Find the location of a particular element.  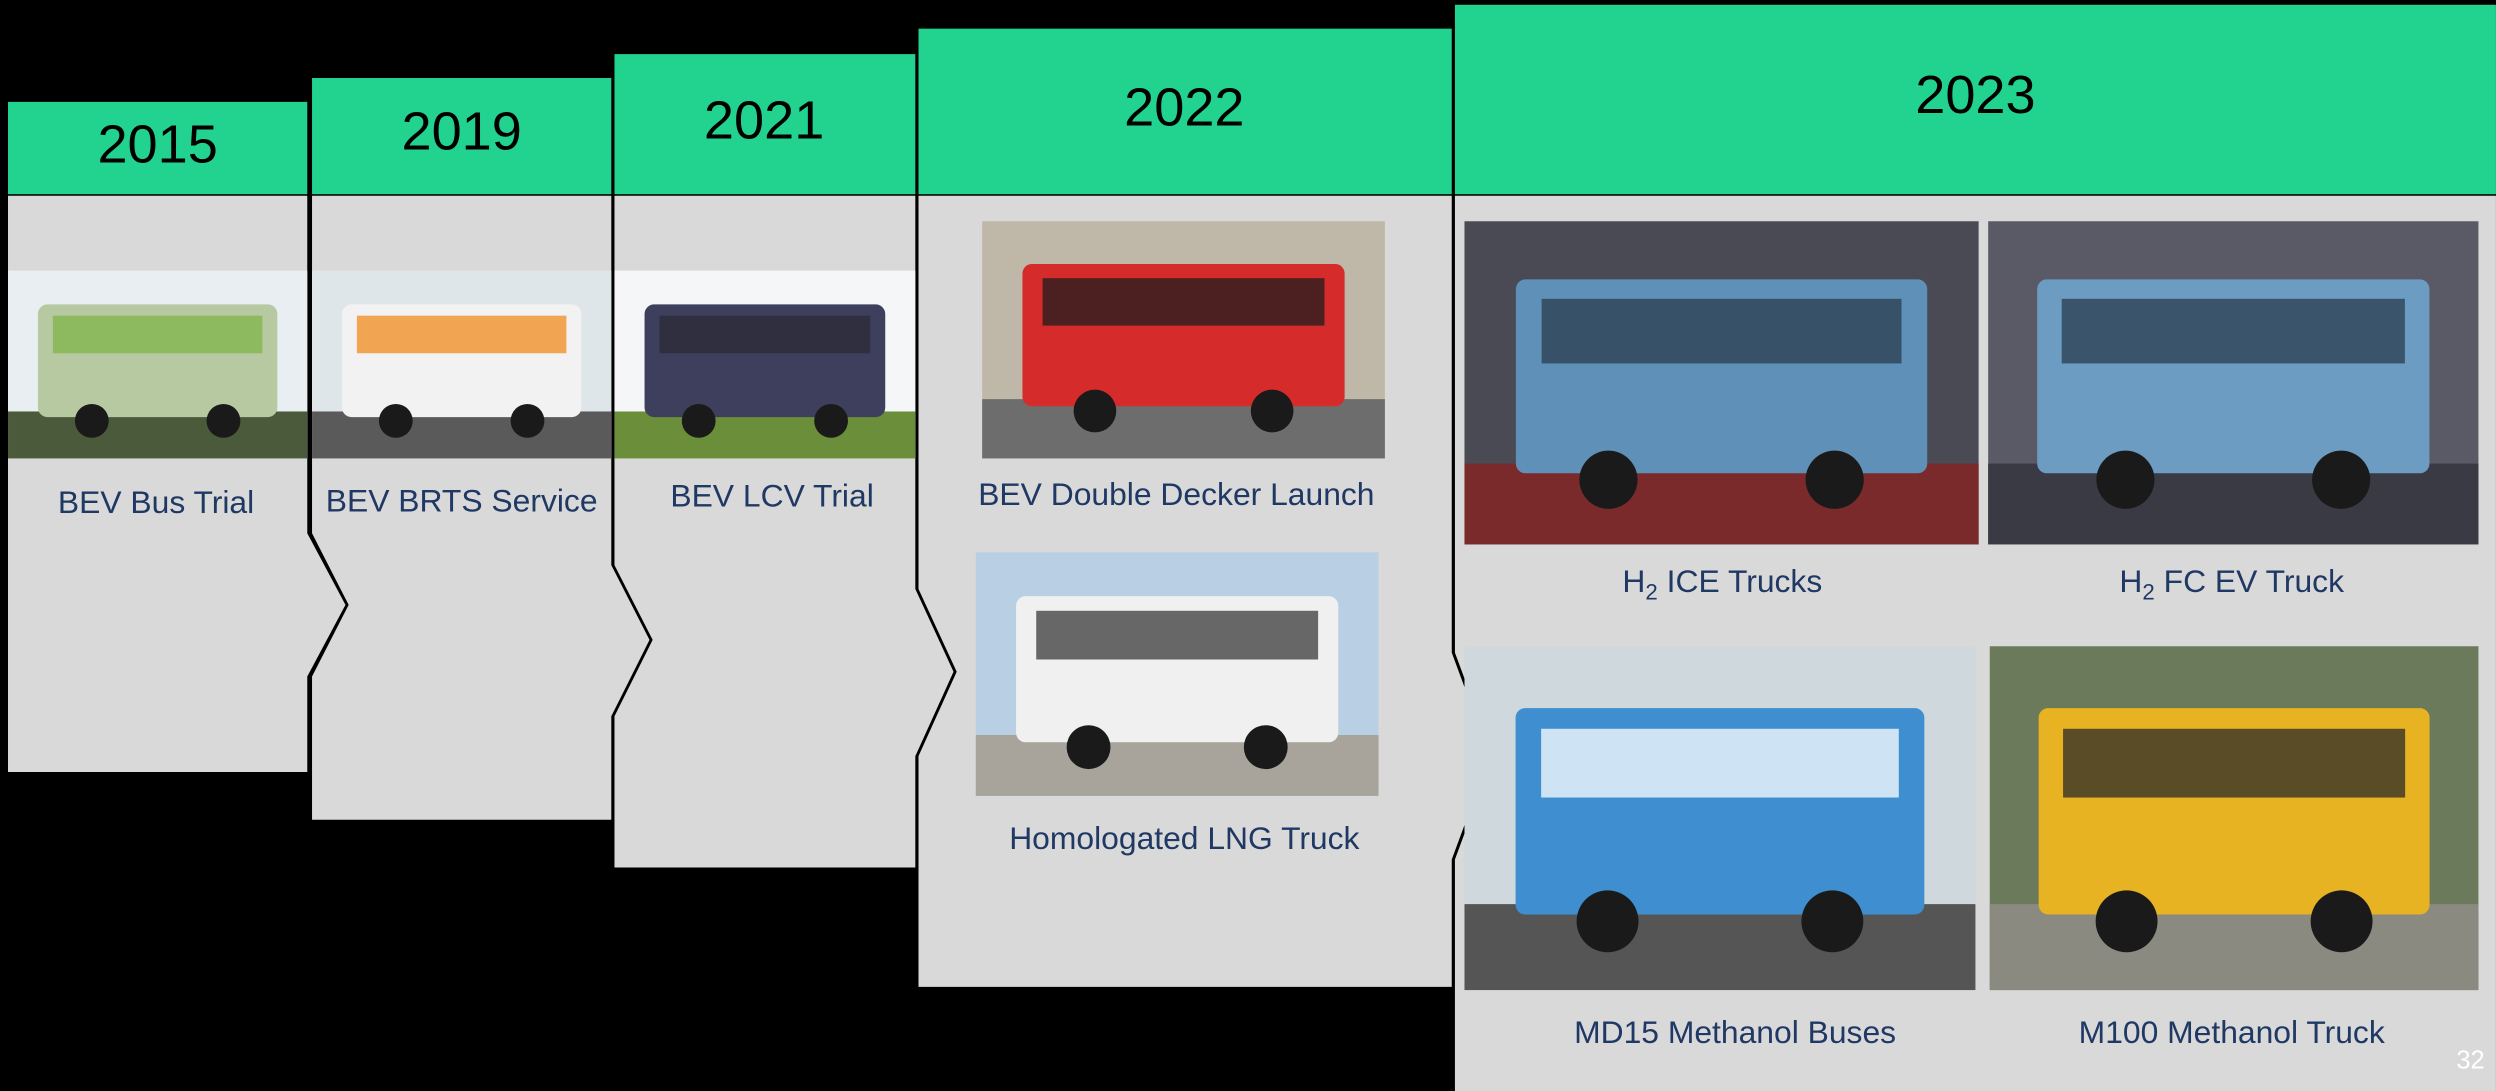

label-rest: FC EV Truck is located at coordinates (2249, 582).